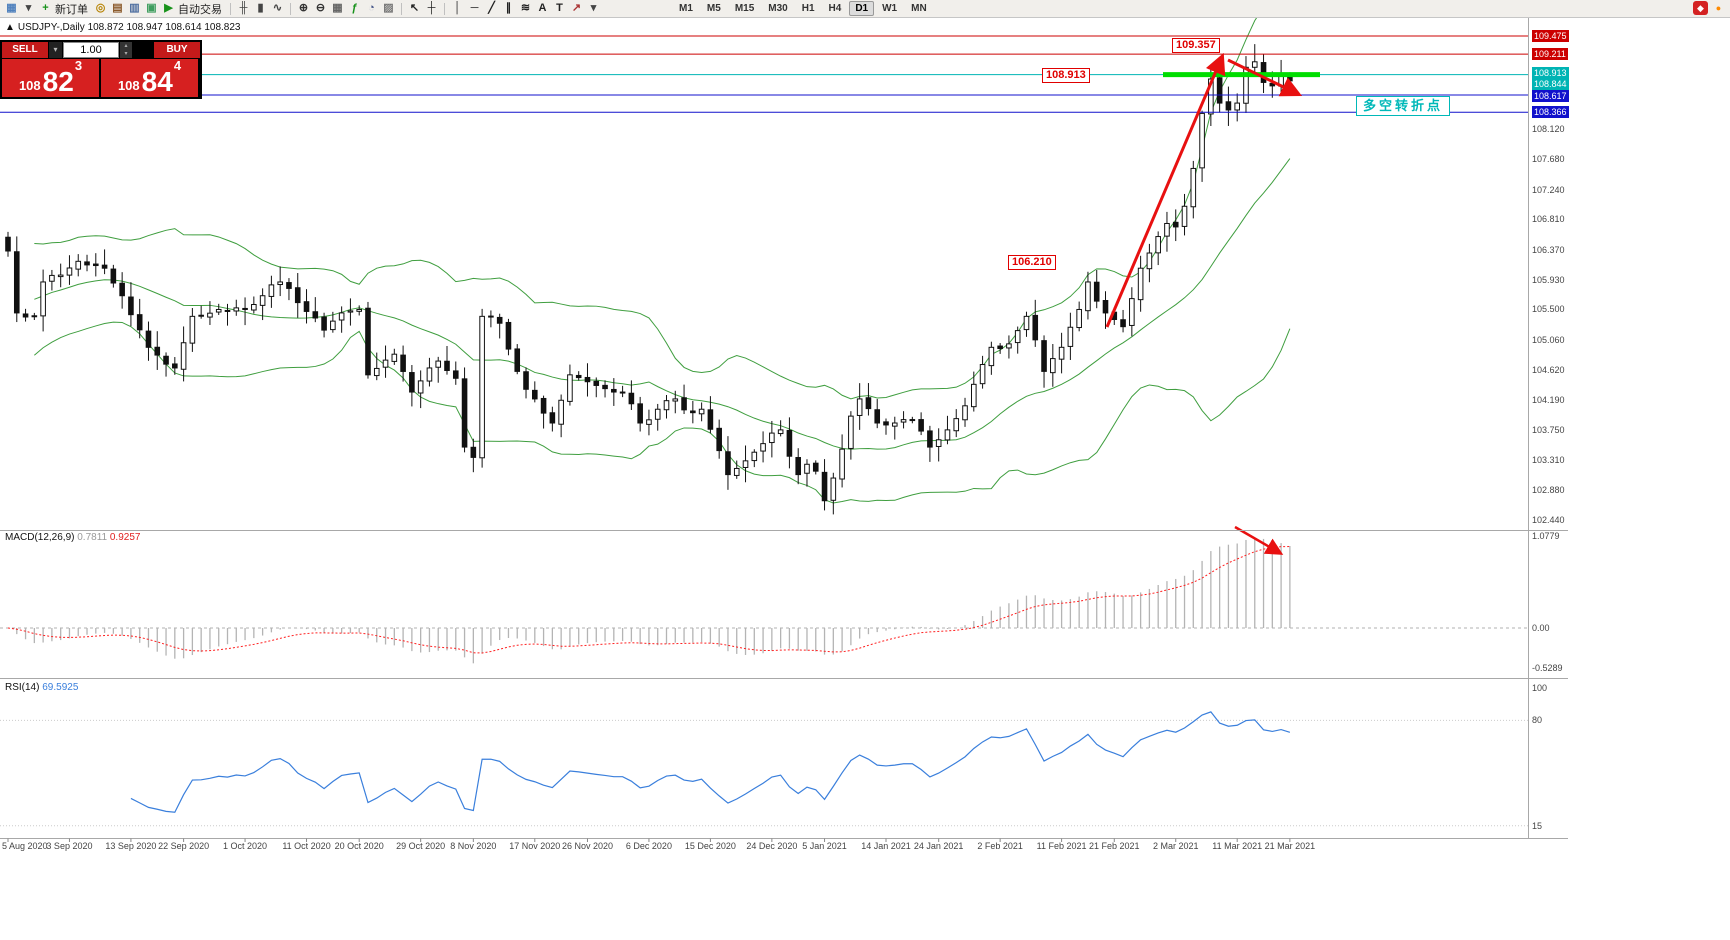  What do you see at coordinates (1537, 720) in the screenshot?
I see `price-axis-label: 80` at bounding box center [1537, 720].